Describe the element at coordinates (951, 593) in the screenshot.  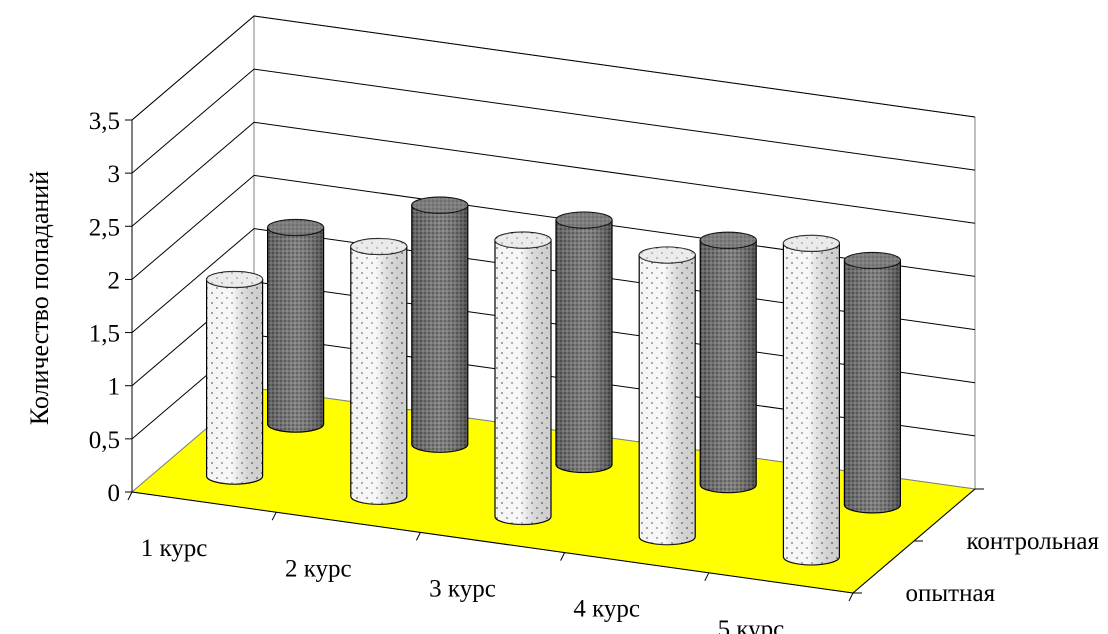
I see `depth-label: опытная` at that location.